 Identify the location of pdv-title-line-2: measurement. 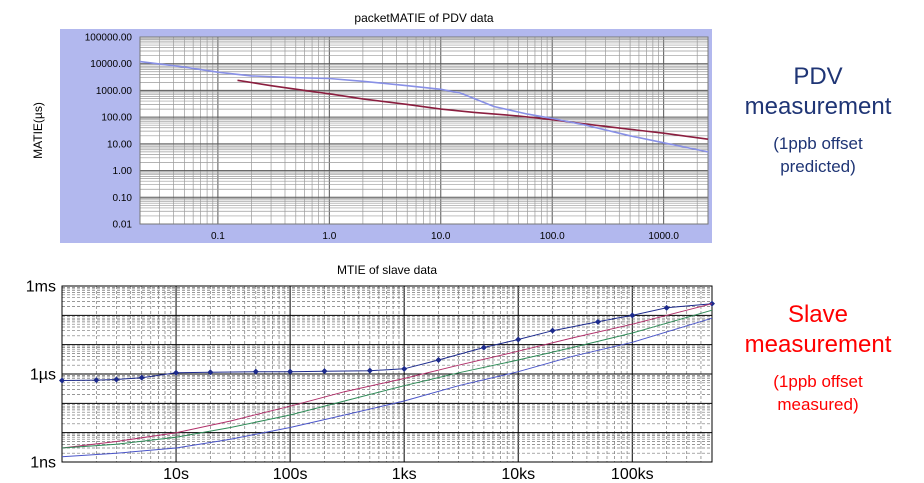
(818, 106).